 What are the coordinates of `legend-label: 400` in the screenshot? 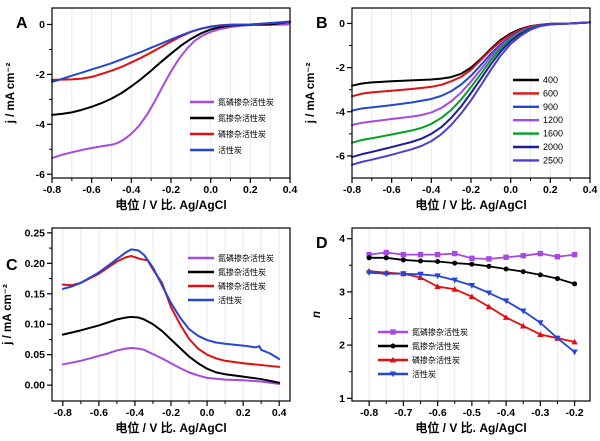 It's located at (550, 80).